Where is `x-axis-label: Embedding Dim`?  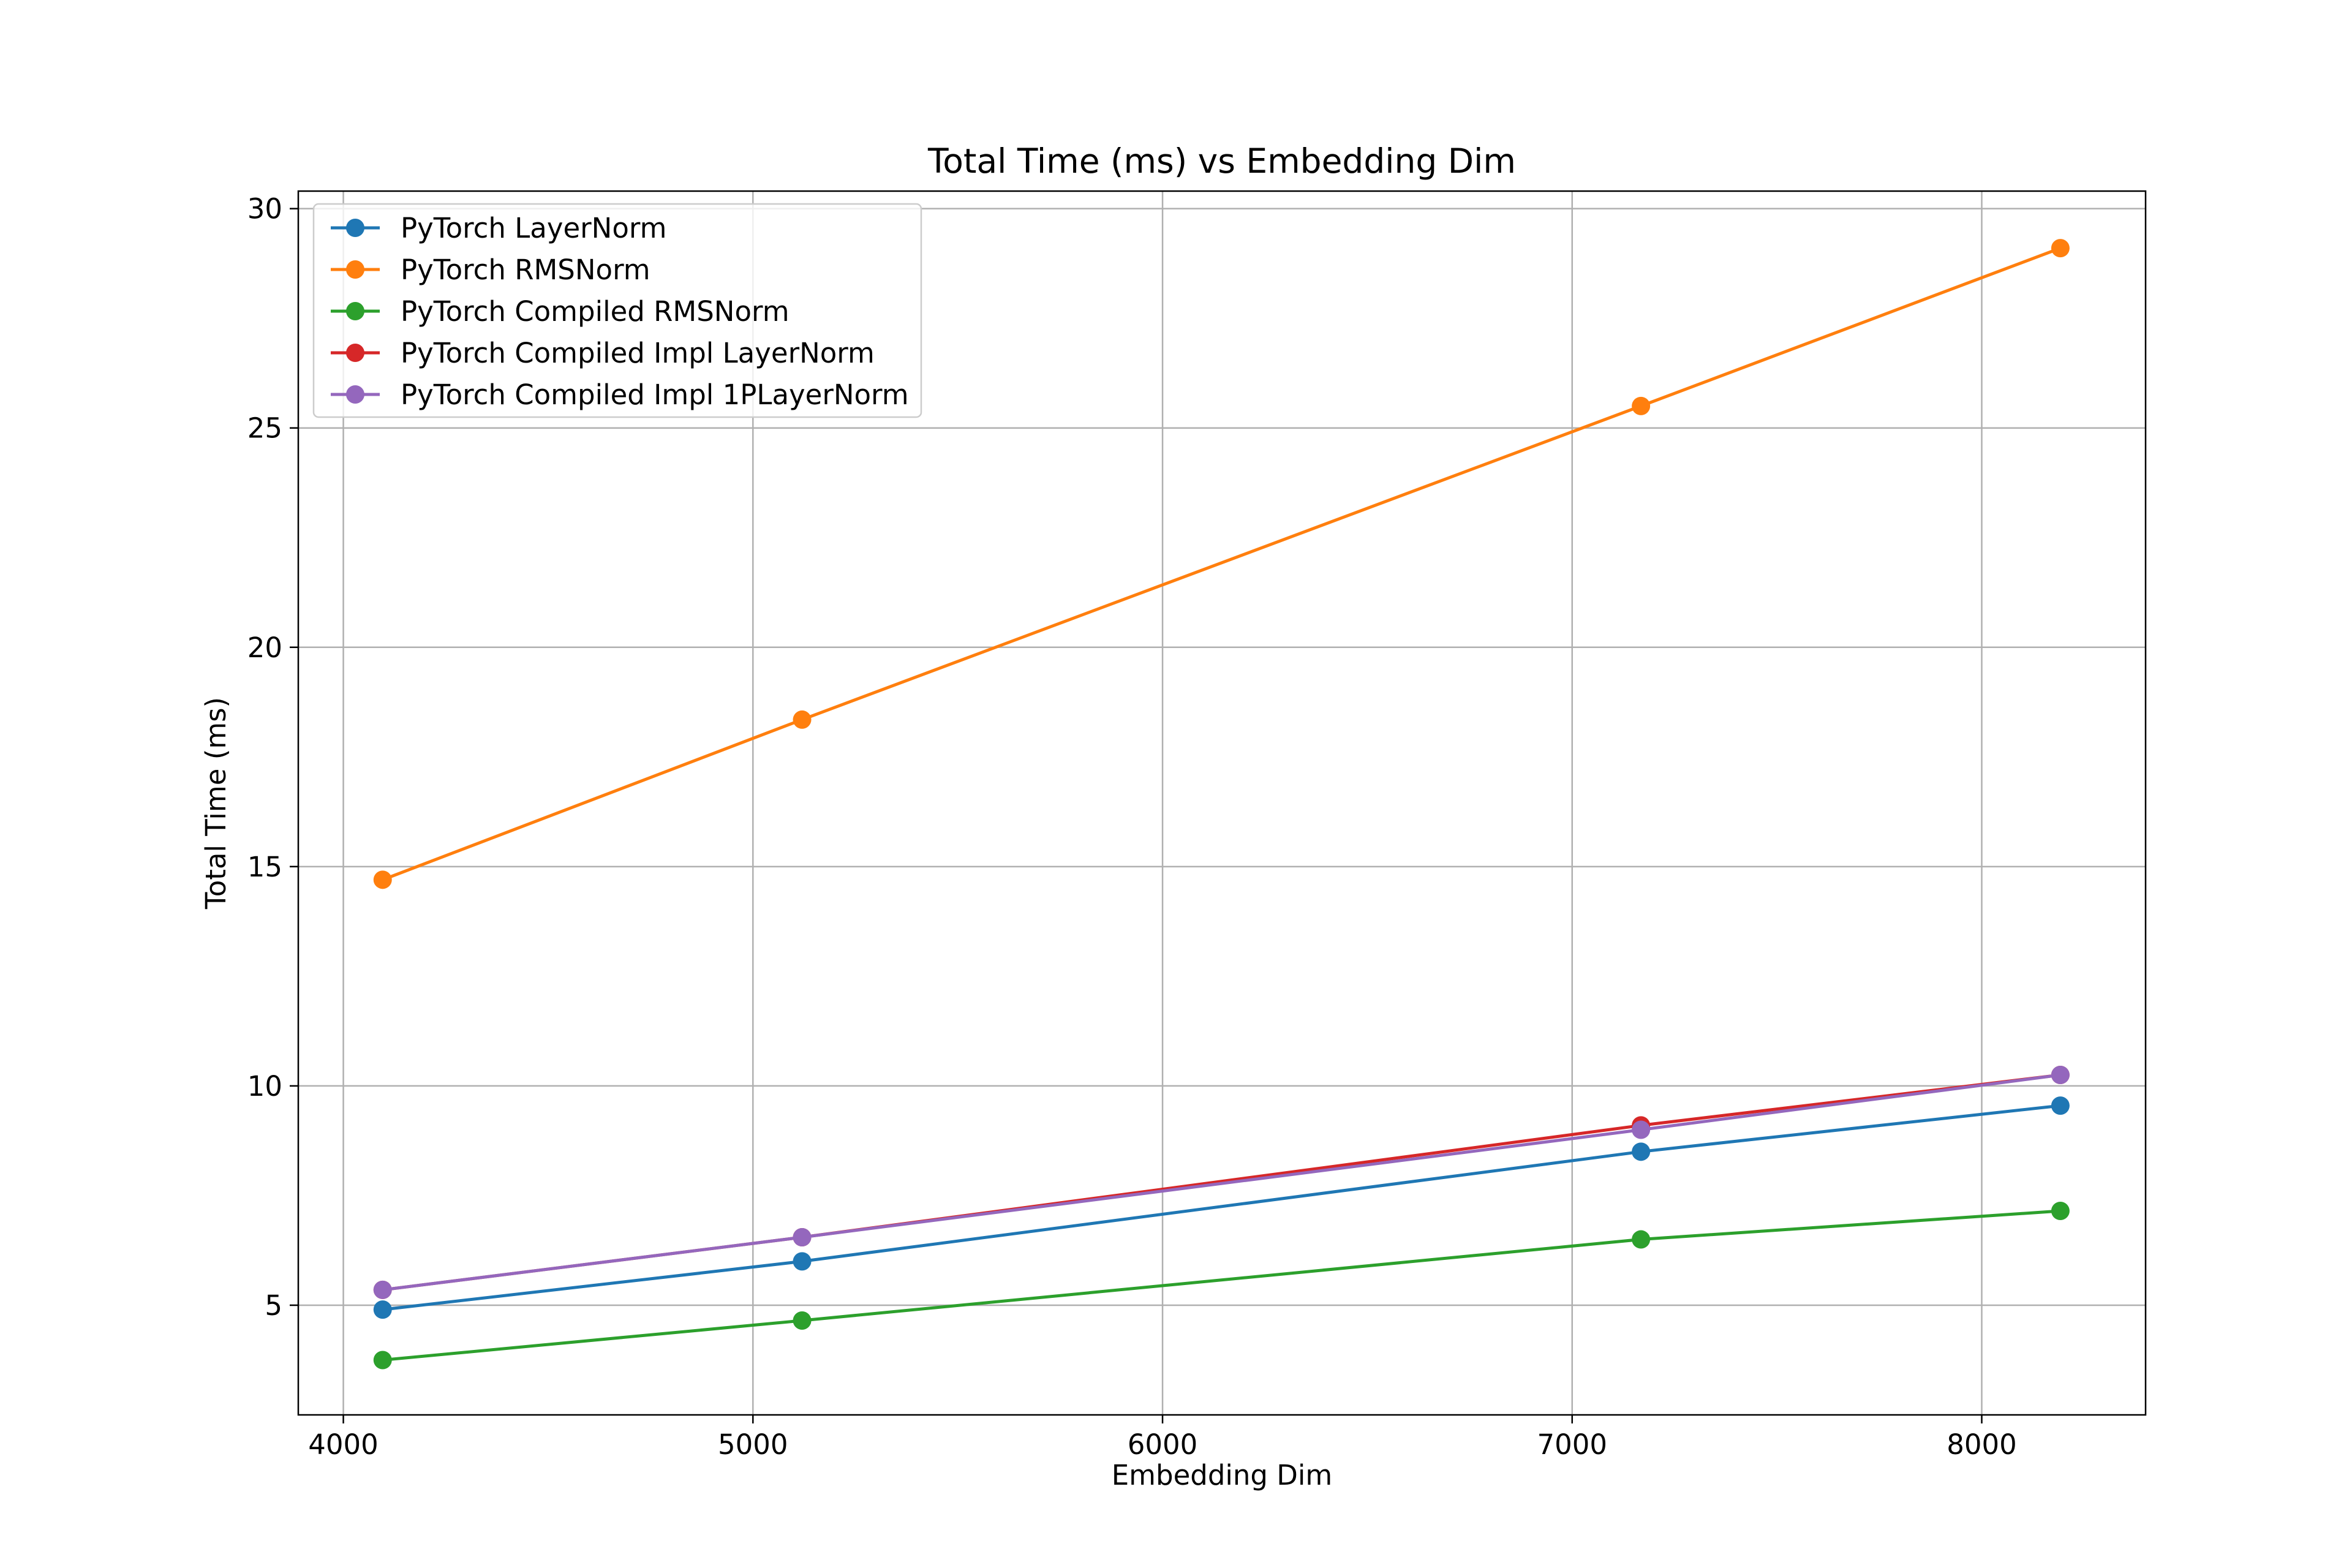 x-axis-label: Embedding Dim is located at coordinates (1222, 1475).